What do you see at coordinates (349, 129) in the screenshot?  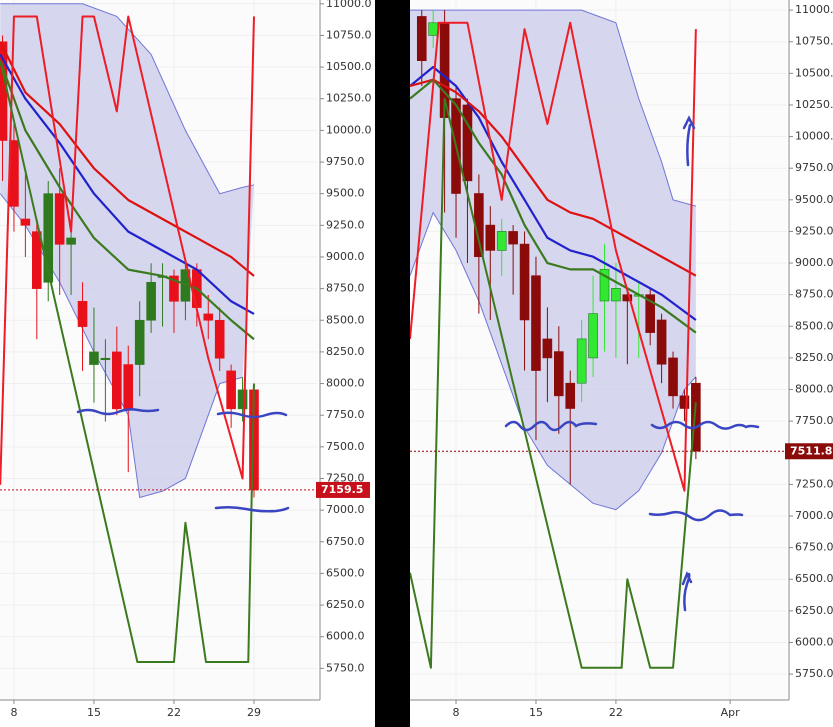 I see `y-tick-label: 10000.0` at bounding box center [349, 129].